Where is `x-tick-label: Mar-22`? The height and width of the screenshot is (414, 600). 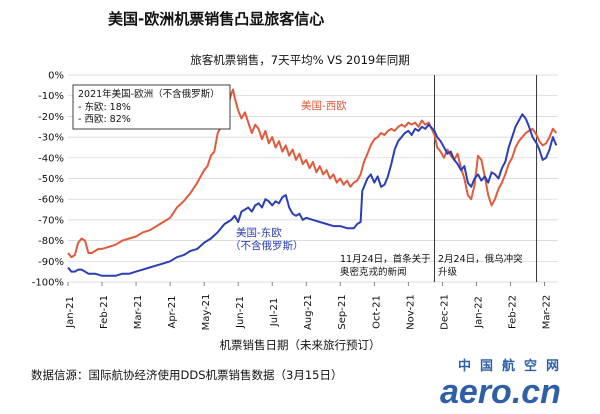
x-tick-label: Mar-22 is located at coordinates (546, 312).